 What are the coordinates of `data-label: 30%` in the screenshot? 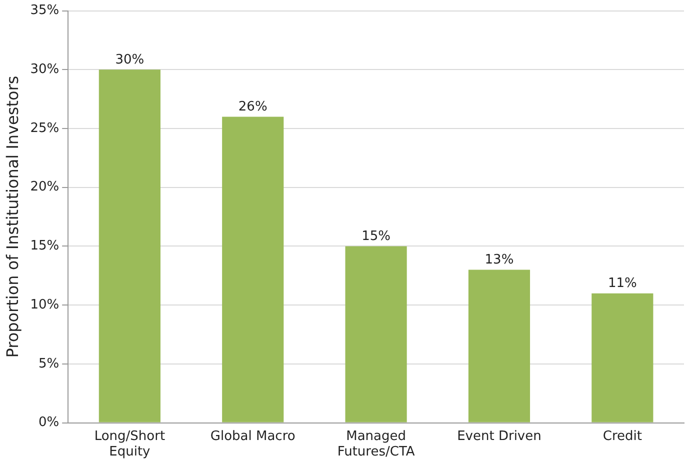 It's located at (129, 60).